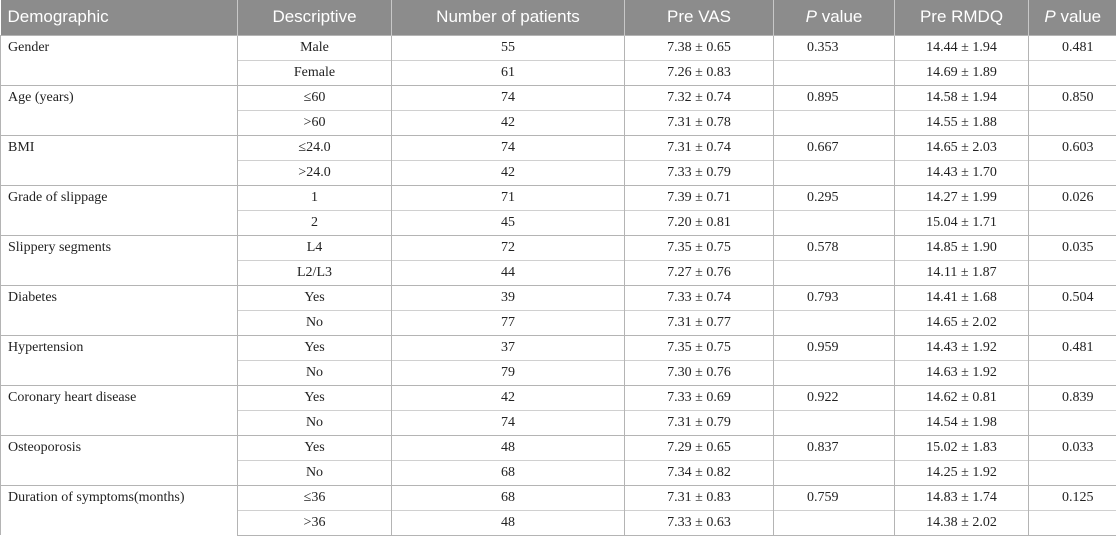 The image size is (1116, 536). I want to click on pre-rmdq-cell: 14.25 ± 1.92, so click(961, 472).